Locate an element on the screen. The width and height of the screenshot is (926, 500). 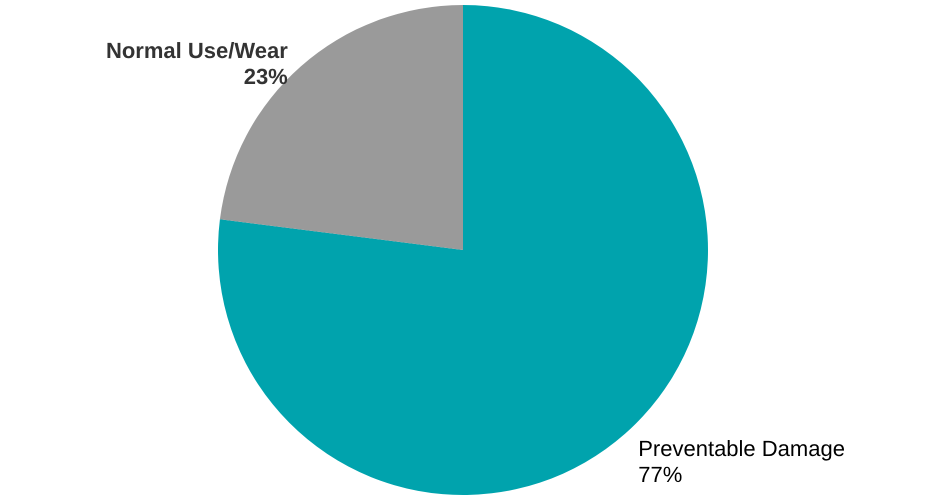
slice-label: Preventable Damage is located at coordinates (741, 448).